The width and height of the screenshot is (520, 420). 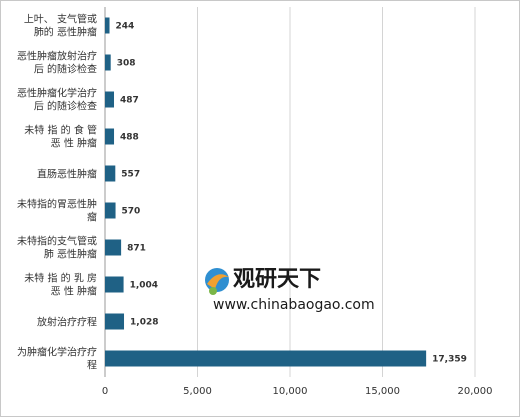 What do you see at coordinates (131, 212) in the screenshot?
I see `value-label: 570` at bounding box center [131, 212].